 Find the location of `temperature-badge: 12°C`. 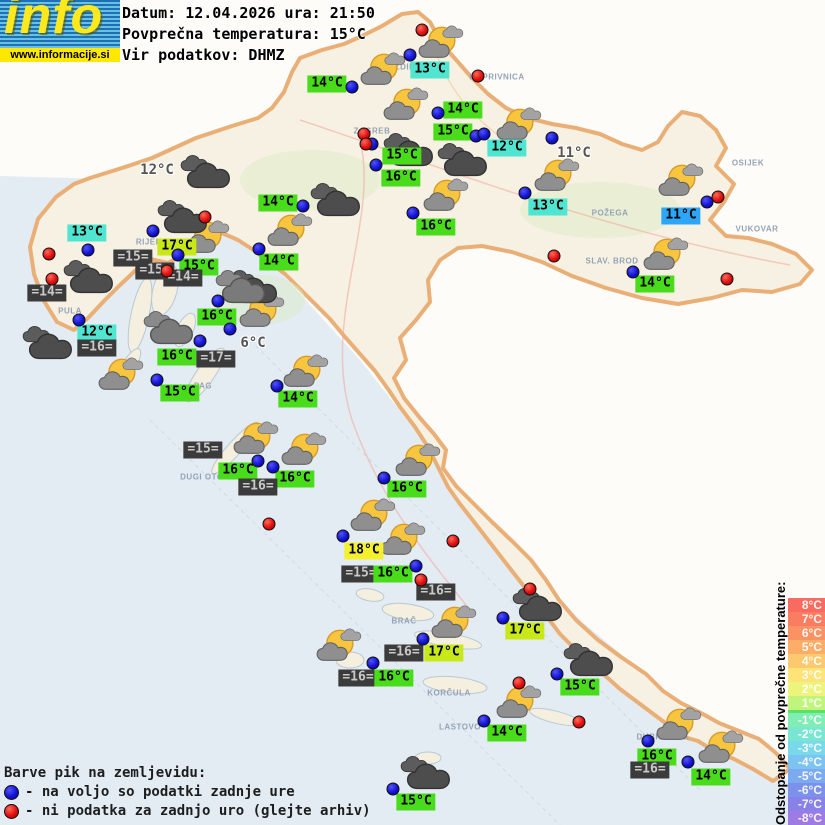

temperature-badge: 12°C is located at coordinates (97, 333).